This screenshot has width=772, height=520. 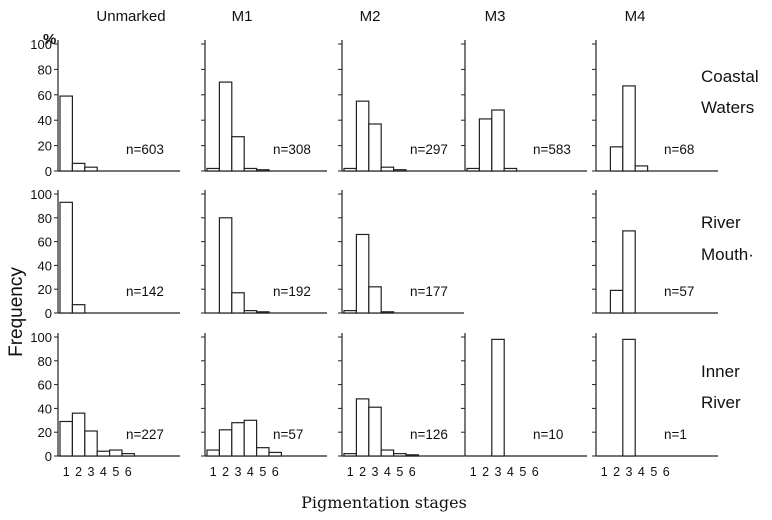 What do you see at coordinates (16, 312) in the screenshot?
I see `y-axis-title: Frequency` at bounding box center [16, 312].